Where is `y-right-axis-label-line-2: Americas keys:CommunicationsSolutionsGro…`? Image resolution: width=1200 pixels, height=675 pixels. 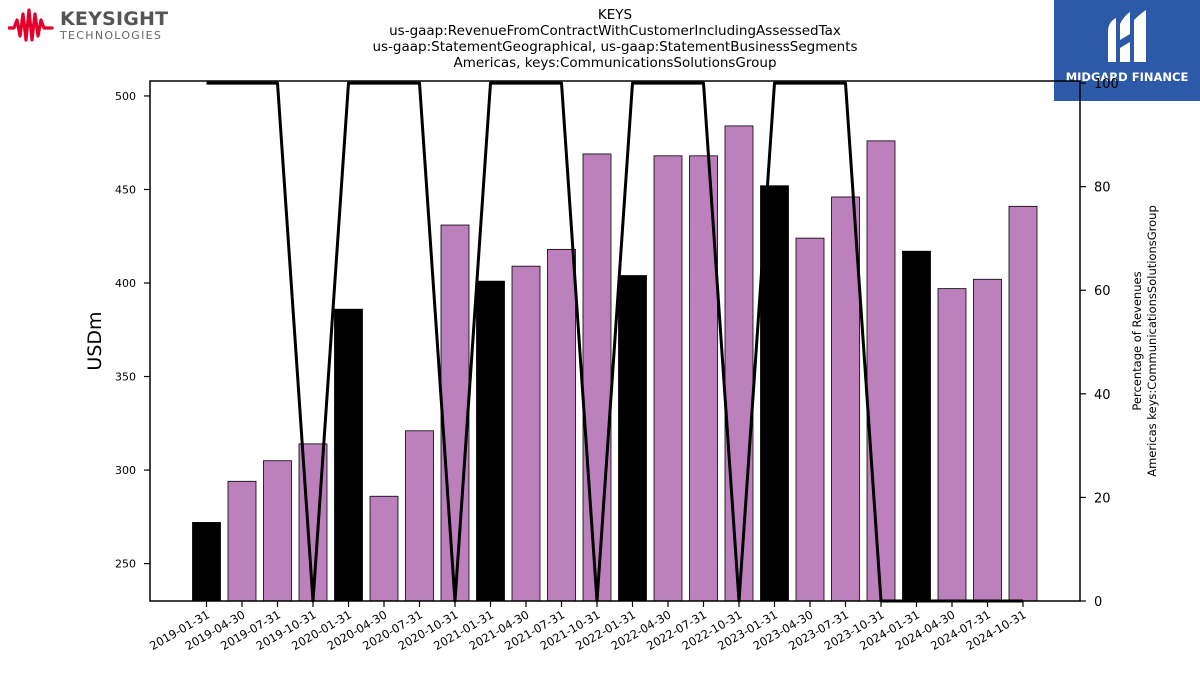 y-right-axis-label-line-2: Americas keys:CommunicationsSolutionsGro… is located at coordinates (1152, 341).